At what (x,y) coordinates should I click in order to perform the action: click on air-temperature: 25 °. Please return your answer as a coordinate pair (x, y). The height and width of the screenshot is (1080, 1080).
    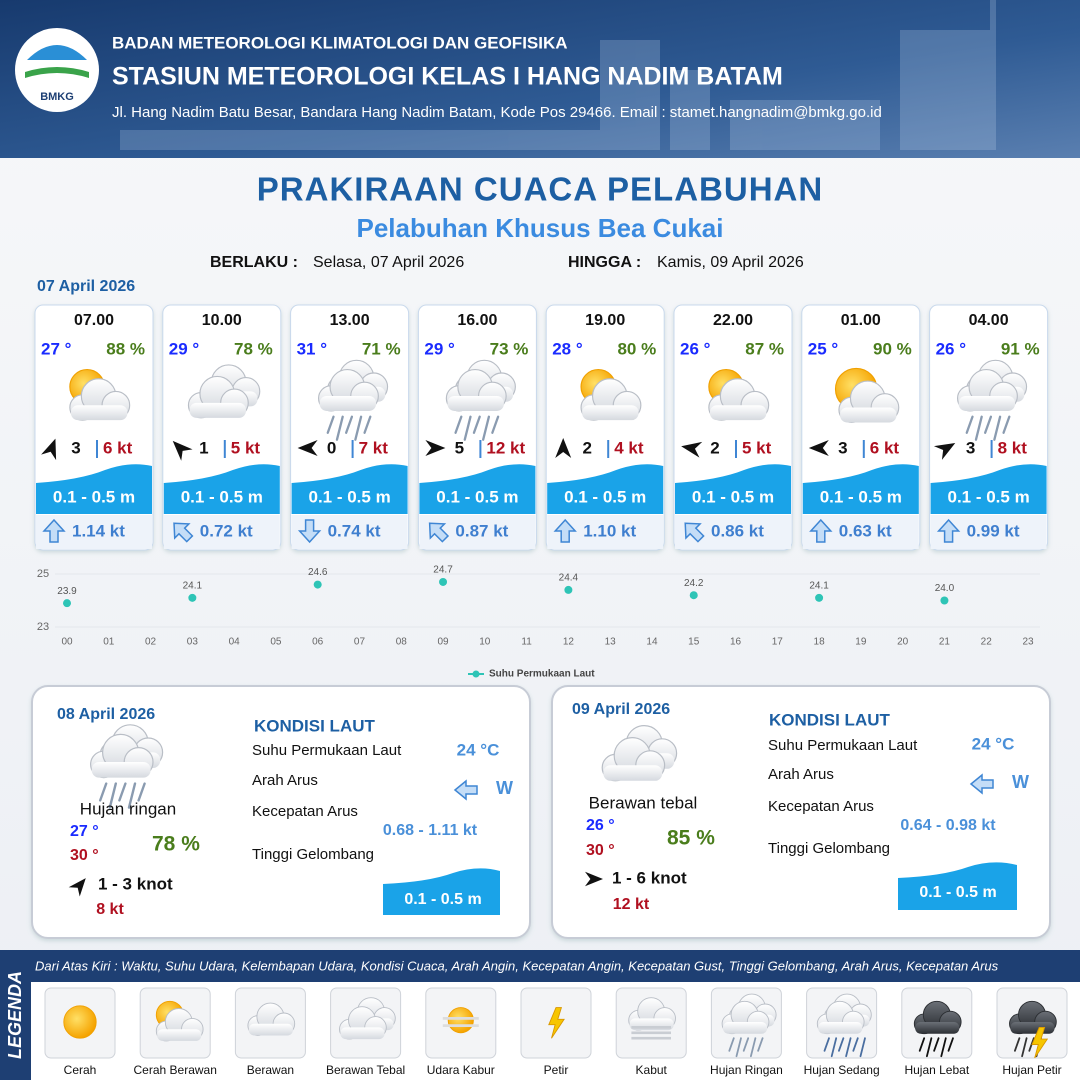
    Looking at the image, I should click on (823, 348).